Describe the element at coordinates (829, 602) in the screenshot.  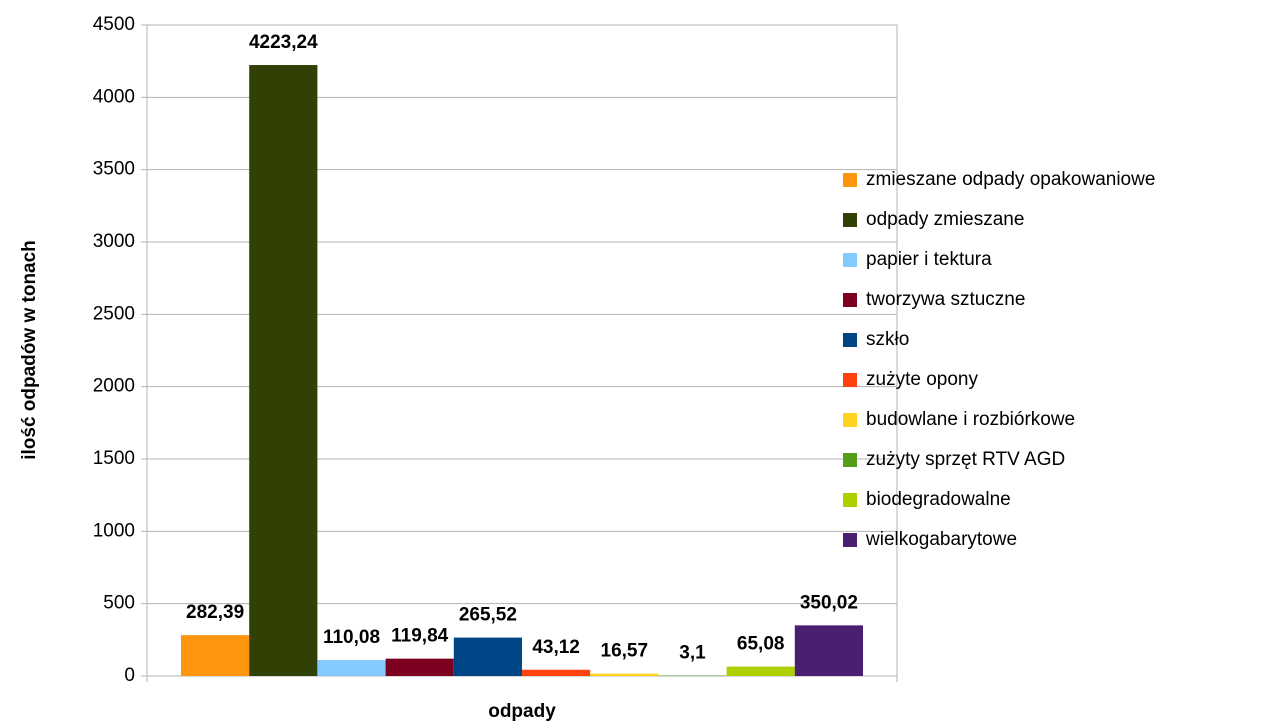
I see `value-label: 350,02` at that location.